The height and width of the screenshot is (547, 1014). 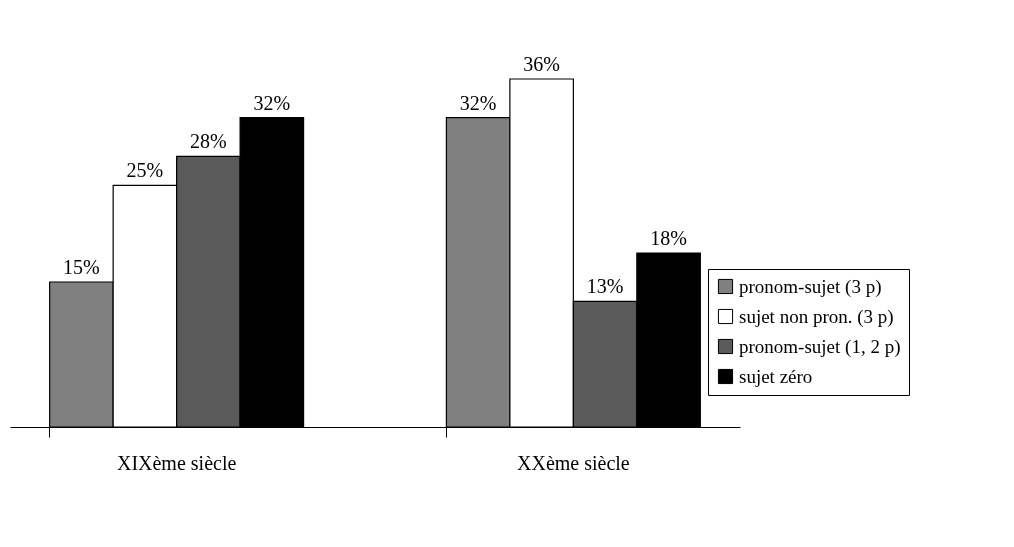 I want to click on x-tick-label: XXème siècle, so click(x=573, y=462).